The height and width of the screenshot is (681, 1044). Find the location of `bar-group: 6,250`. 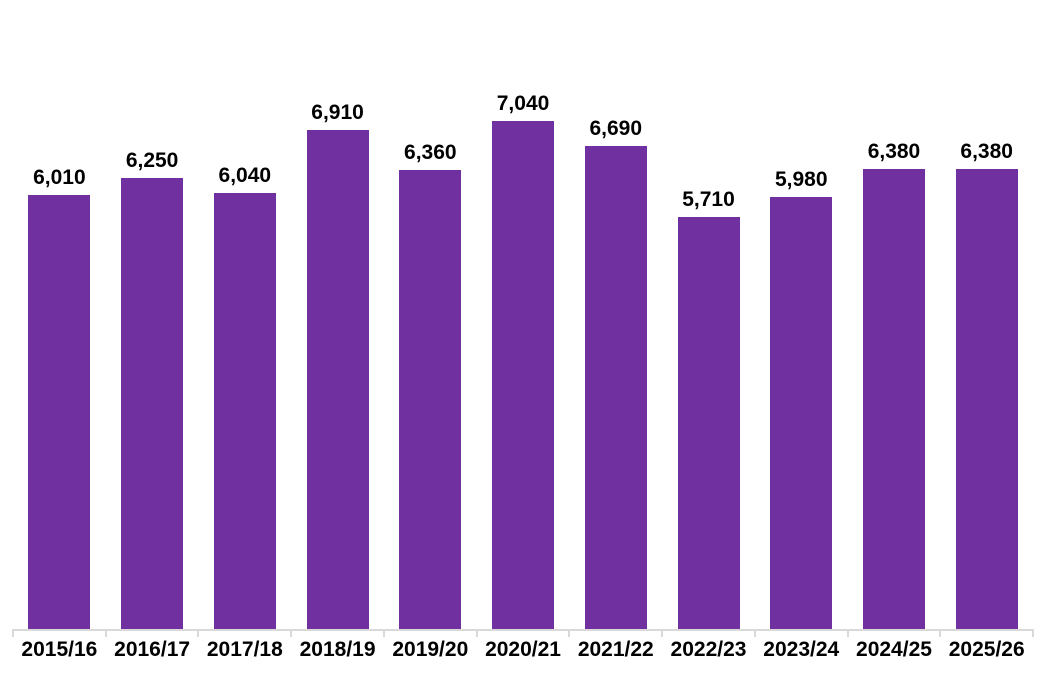

bar-group: 6,250 is located at coordinates (152, 389).